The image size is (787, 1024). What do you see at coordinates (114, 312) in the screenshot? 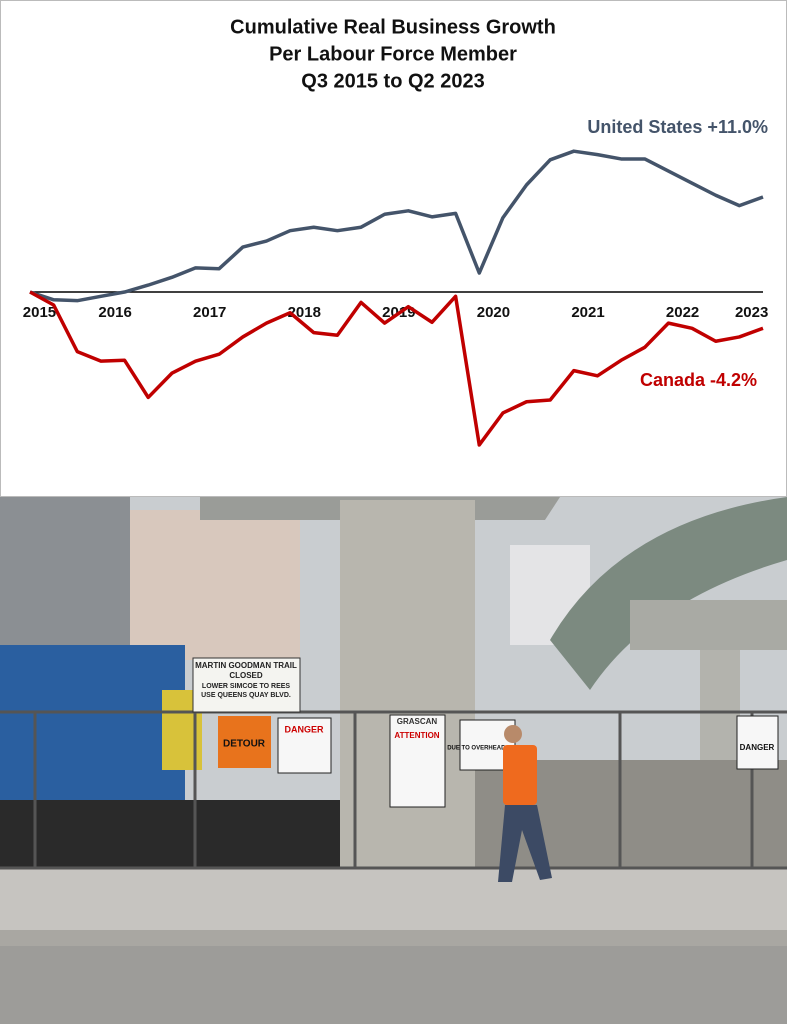
I see `x-tick-label: 2016` at bounding box center [114, 312].